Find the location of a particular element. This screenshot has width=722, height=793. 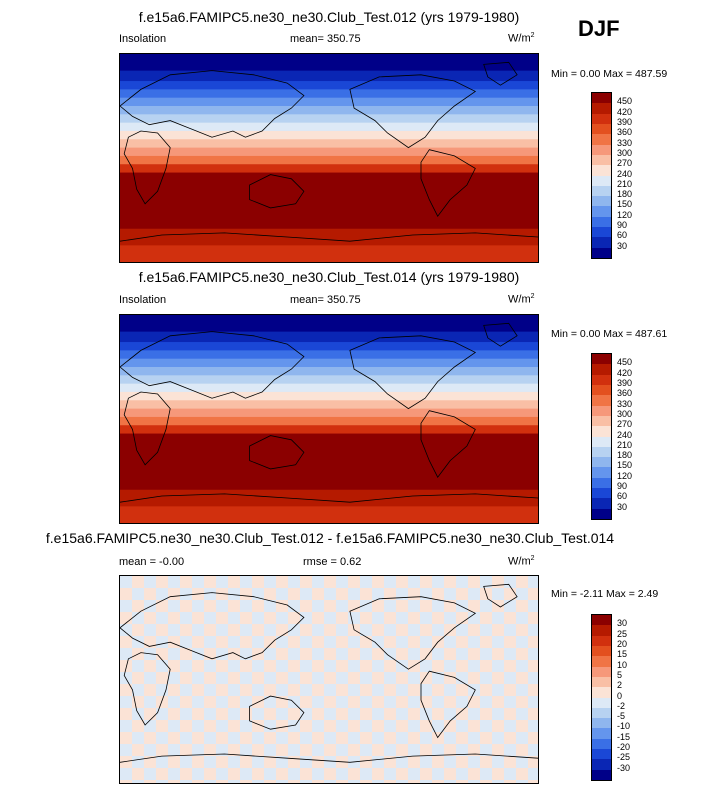

panel-2-mean-label: mean= 350.75 is located at coordinates (325, 300).